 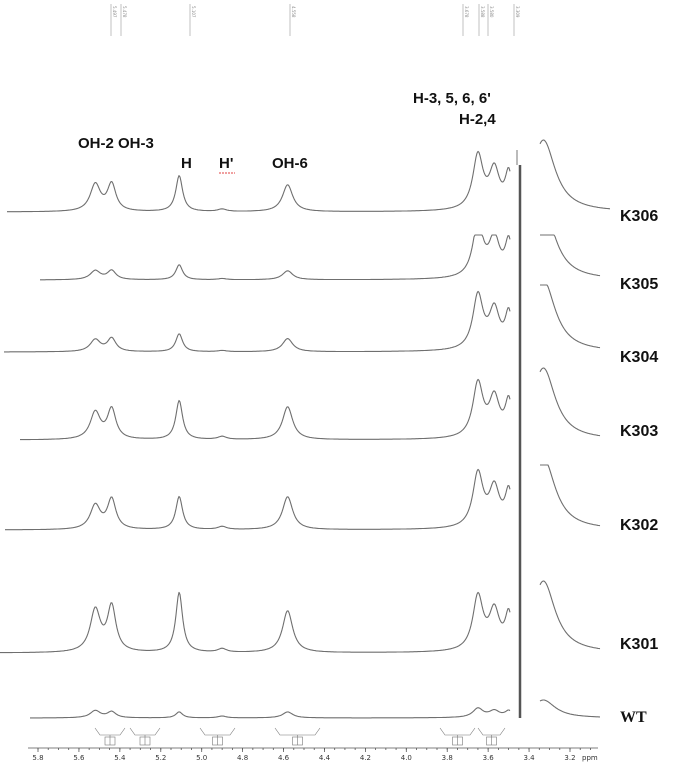 What do you see at coordinates (452, 98) in the screenshot?
I see `annotation-h3-5-6-6: H-3, 5, 6, 6'` at bounding box center [452, 98].